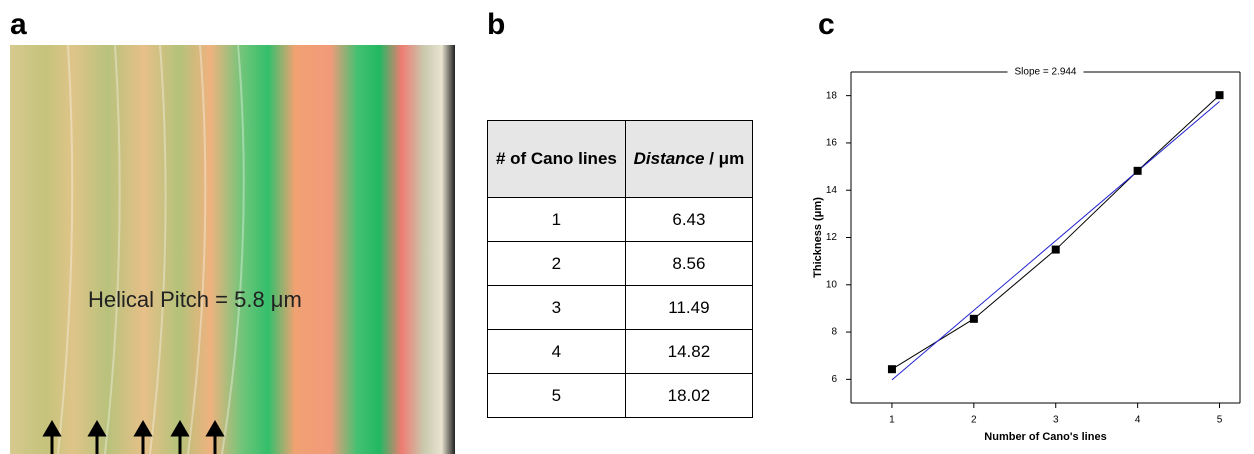  What do you see at coordinates (556, 219) in the screenshot?
I see `table-cell: 1` at bounding box center [556, 219].